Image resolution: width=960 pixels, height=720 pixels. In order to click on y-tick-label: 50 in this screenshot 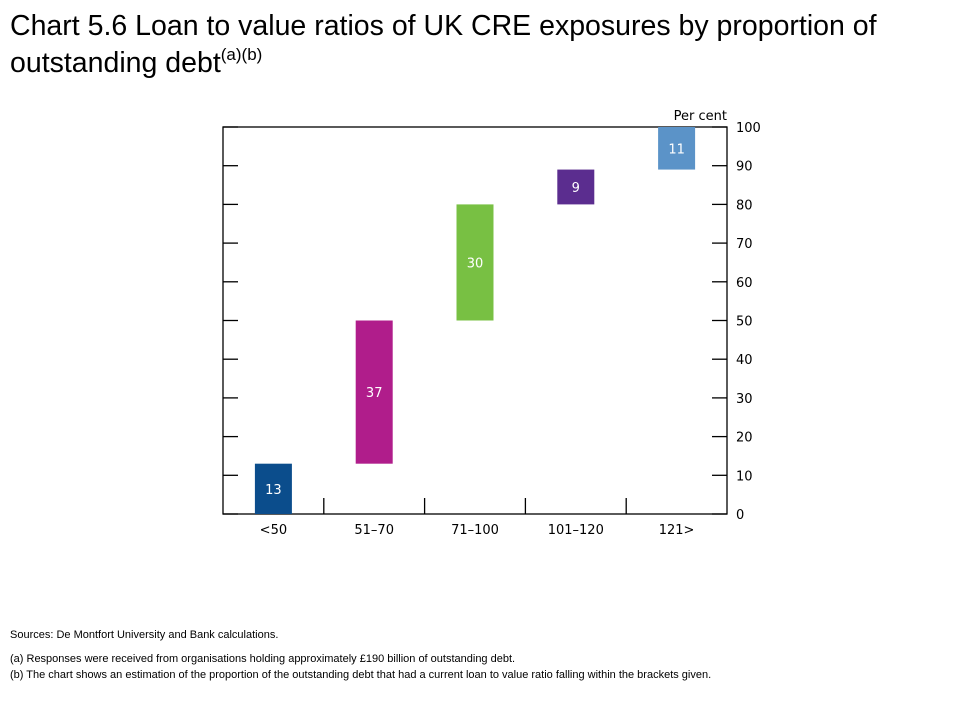, I will do `click(744, 322)`.